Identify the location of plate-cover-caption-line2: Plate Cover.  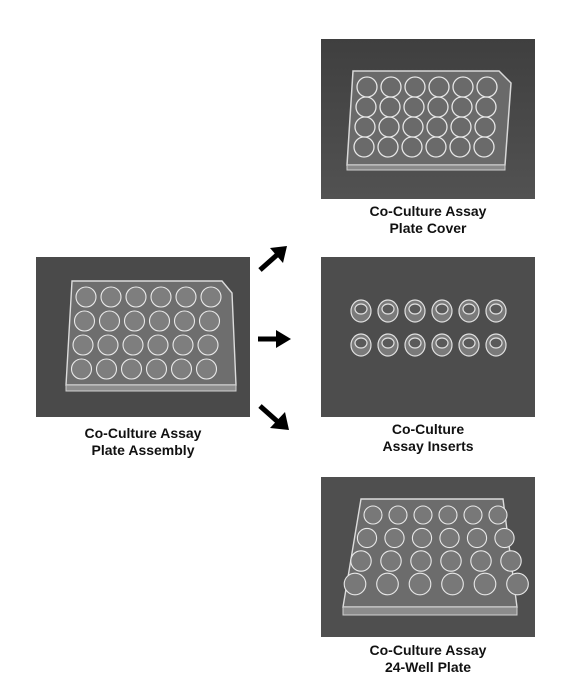
(428, 228).